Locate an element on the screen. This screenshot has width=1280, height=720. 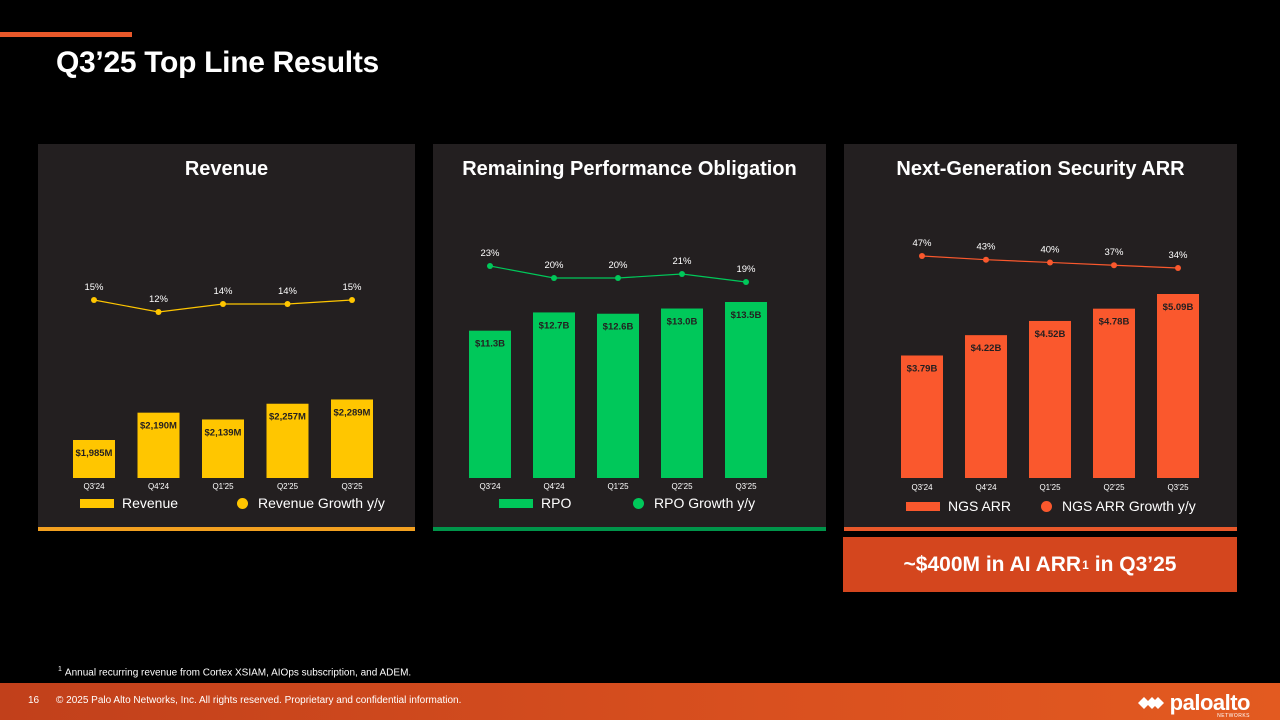
chart-legend: Revenue Revenue Growth y/y is located at coordinates (226, 503).